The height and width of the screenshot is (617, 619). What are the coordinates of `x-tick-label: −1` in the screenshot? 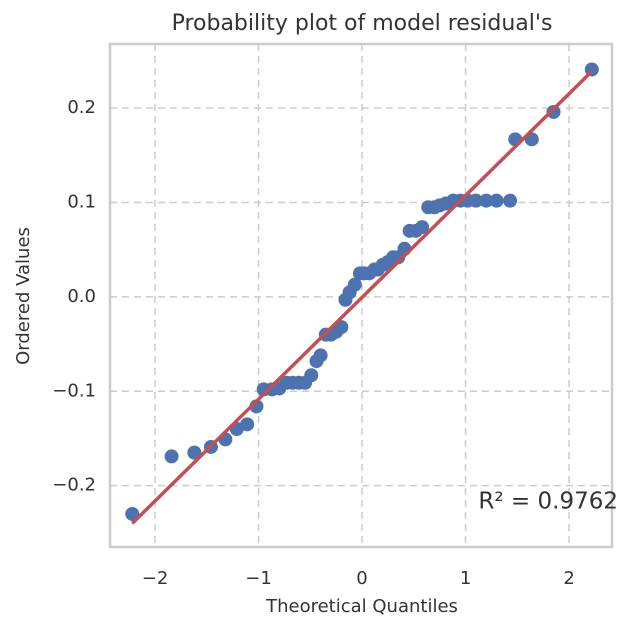 It's located at (258, 578).